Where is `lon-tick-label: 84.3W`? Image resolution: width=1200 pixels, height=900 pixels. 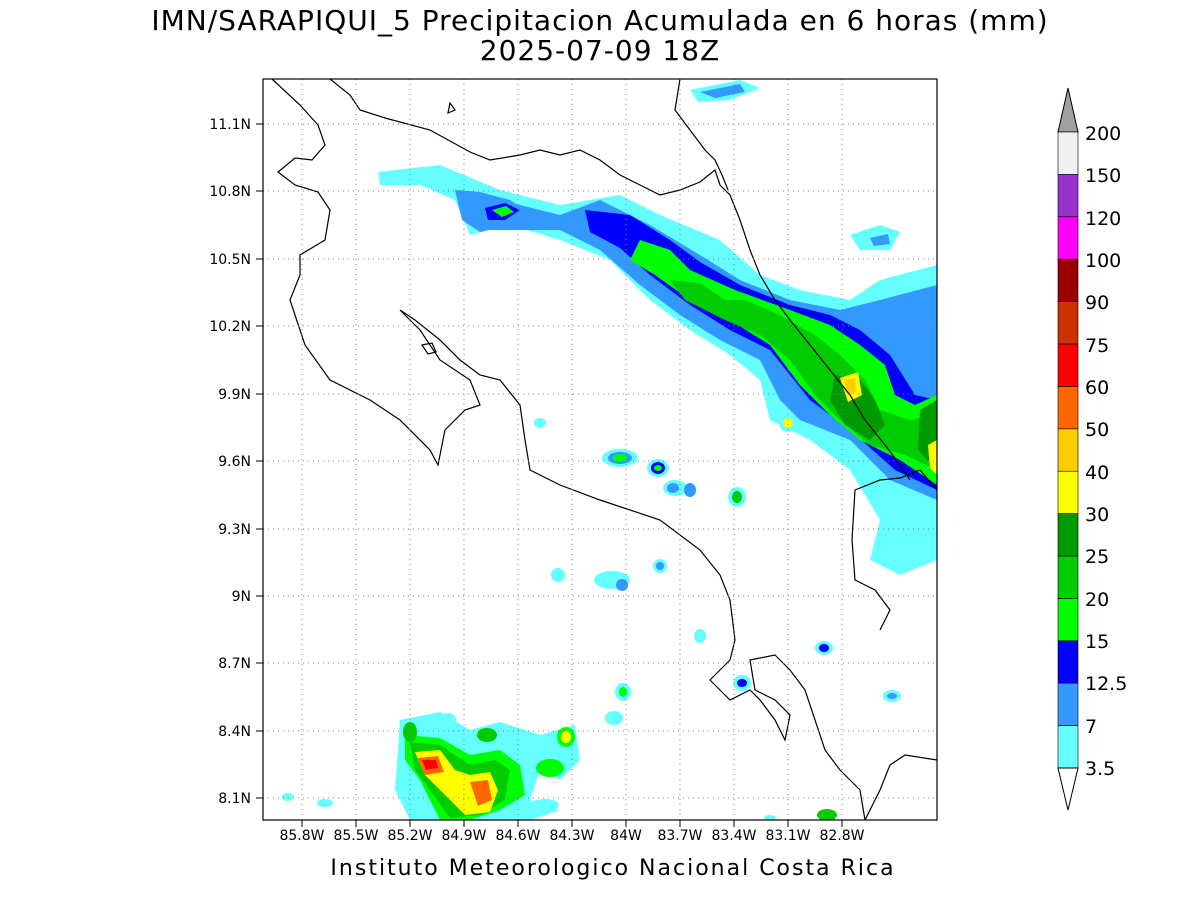
lon-tick-label: 84.3W is located at coordinates (571, 836).